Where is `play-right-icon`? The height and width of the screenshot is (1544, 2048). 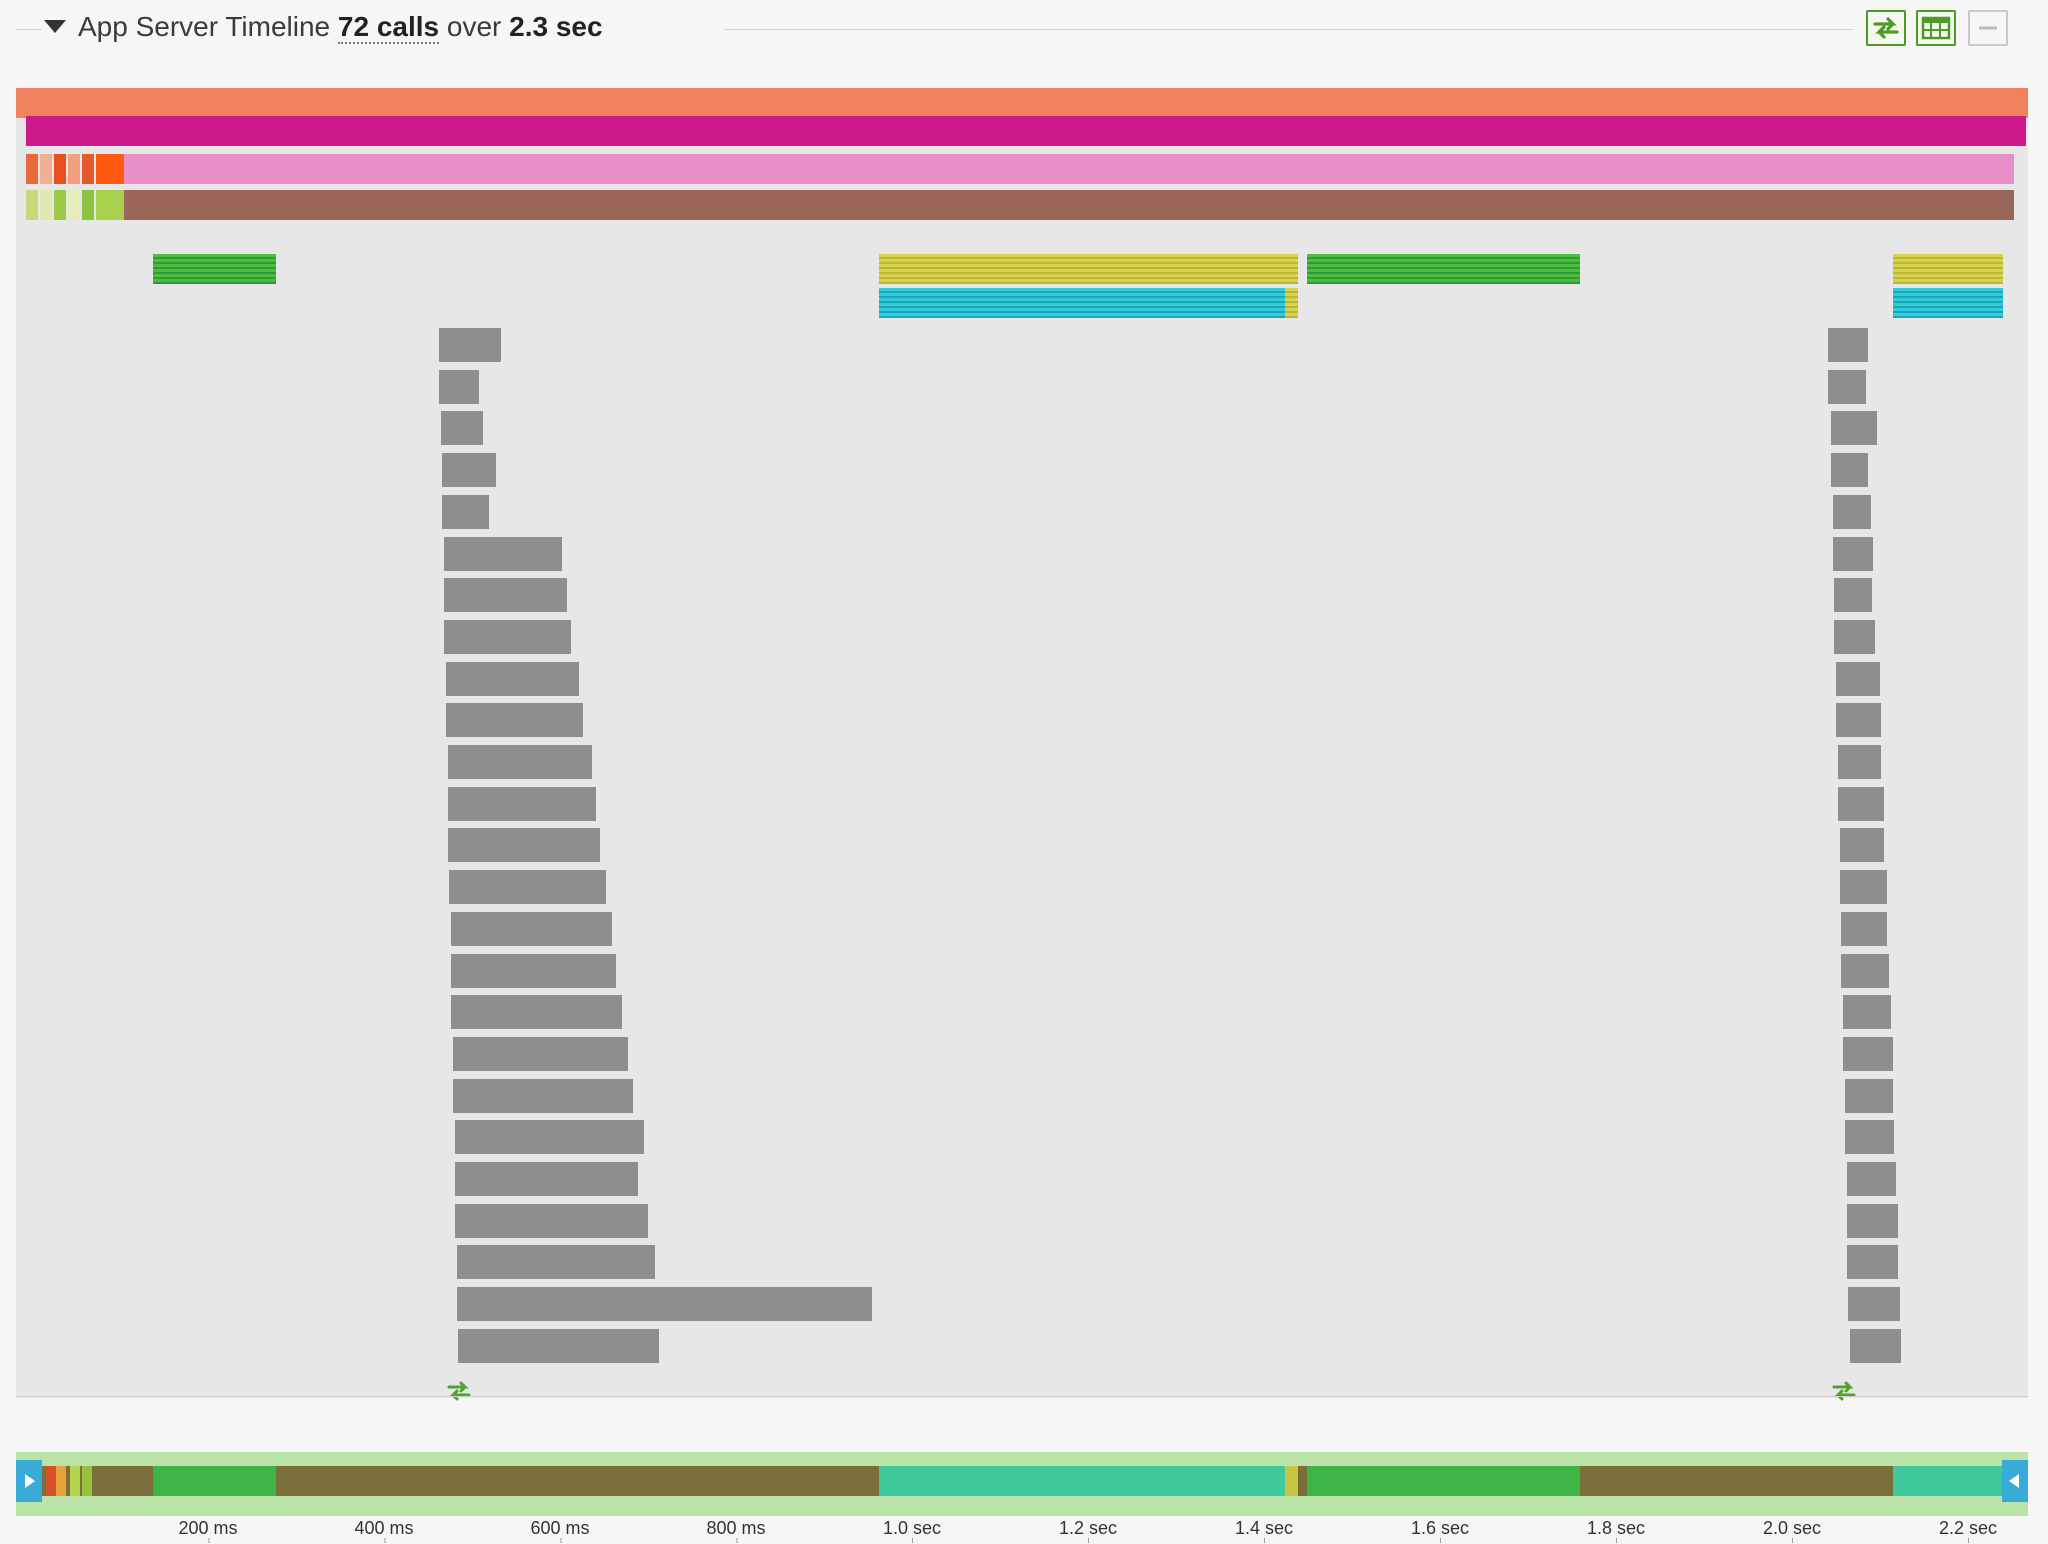
play-right-icon is located at coordinates (30, 1481).